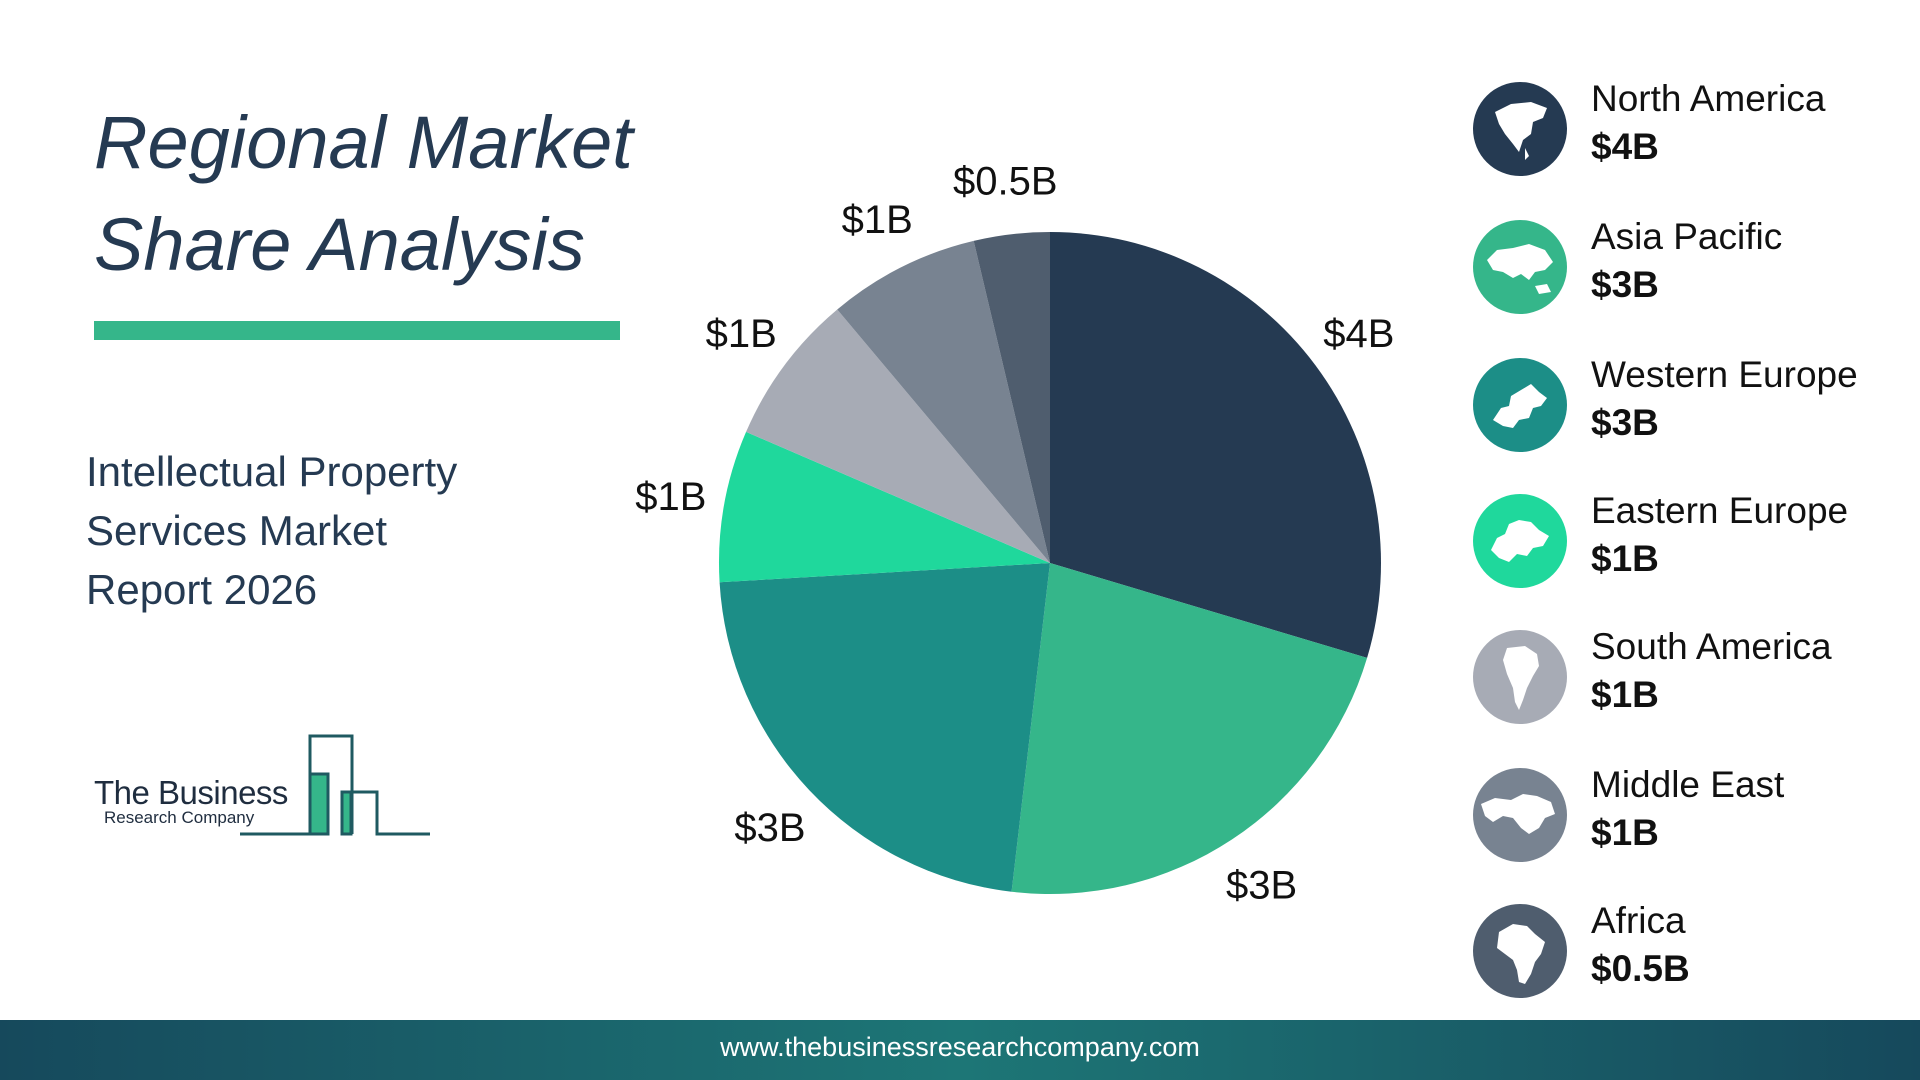  What do you see at coordinates (1625, 146) in the screenshot?
I see `legend-value-north-america: $4B` at bounding box center [1625, 146].